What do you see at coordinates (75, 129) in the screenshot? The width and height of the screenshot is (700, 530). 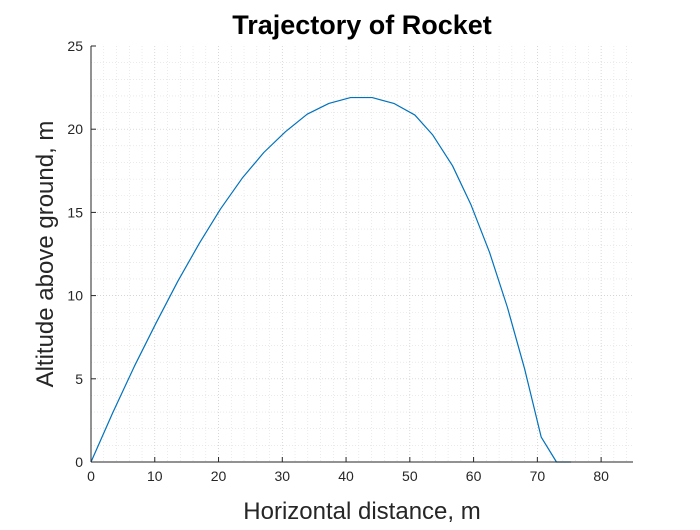 I see `y-tick-label: 20` at bounding box center [75, 129].